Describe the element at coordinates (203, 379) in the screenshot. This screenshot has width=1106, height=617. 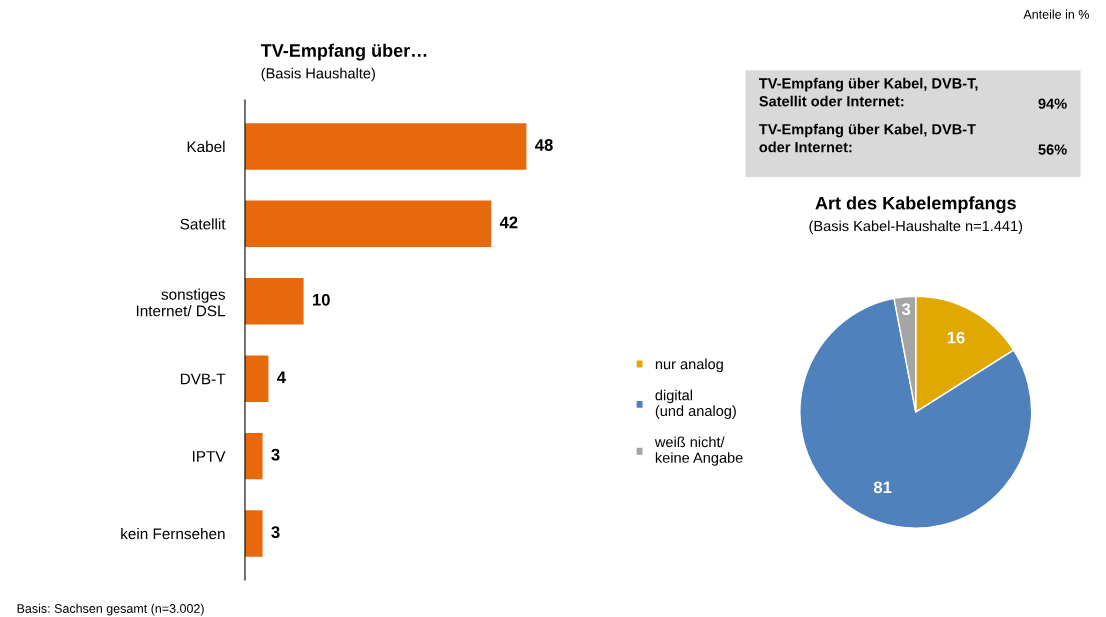
I see `y-tick-label: DVB-T` at that location.